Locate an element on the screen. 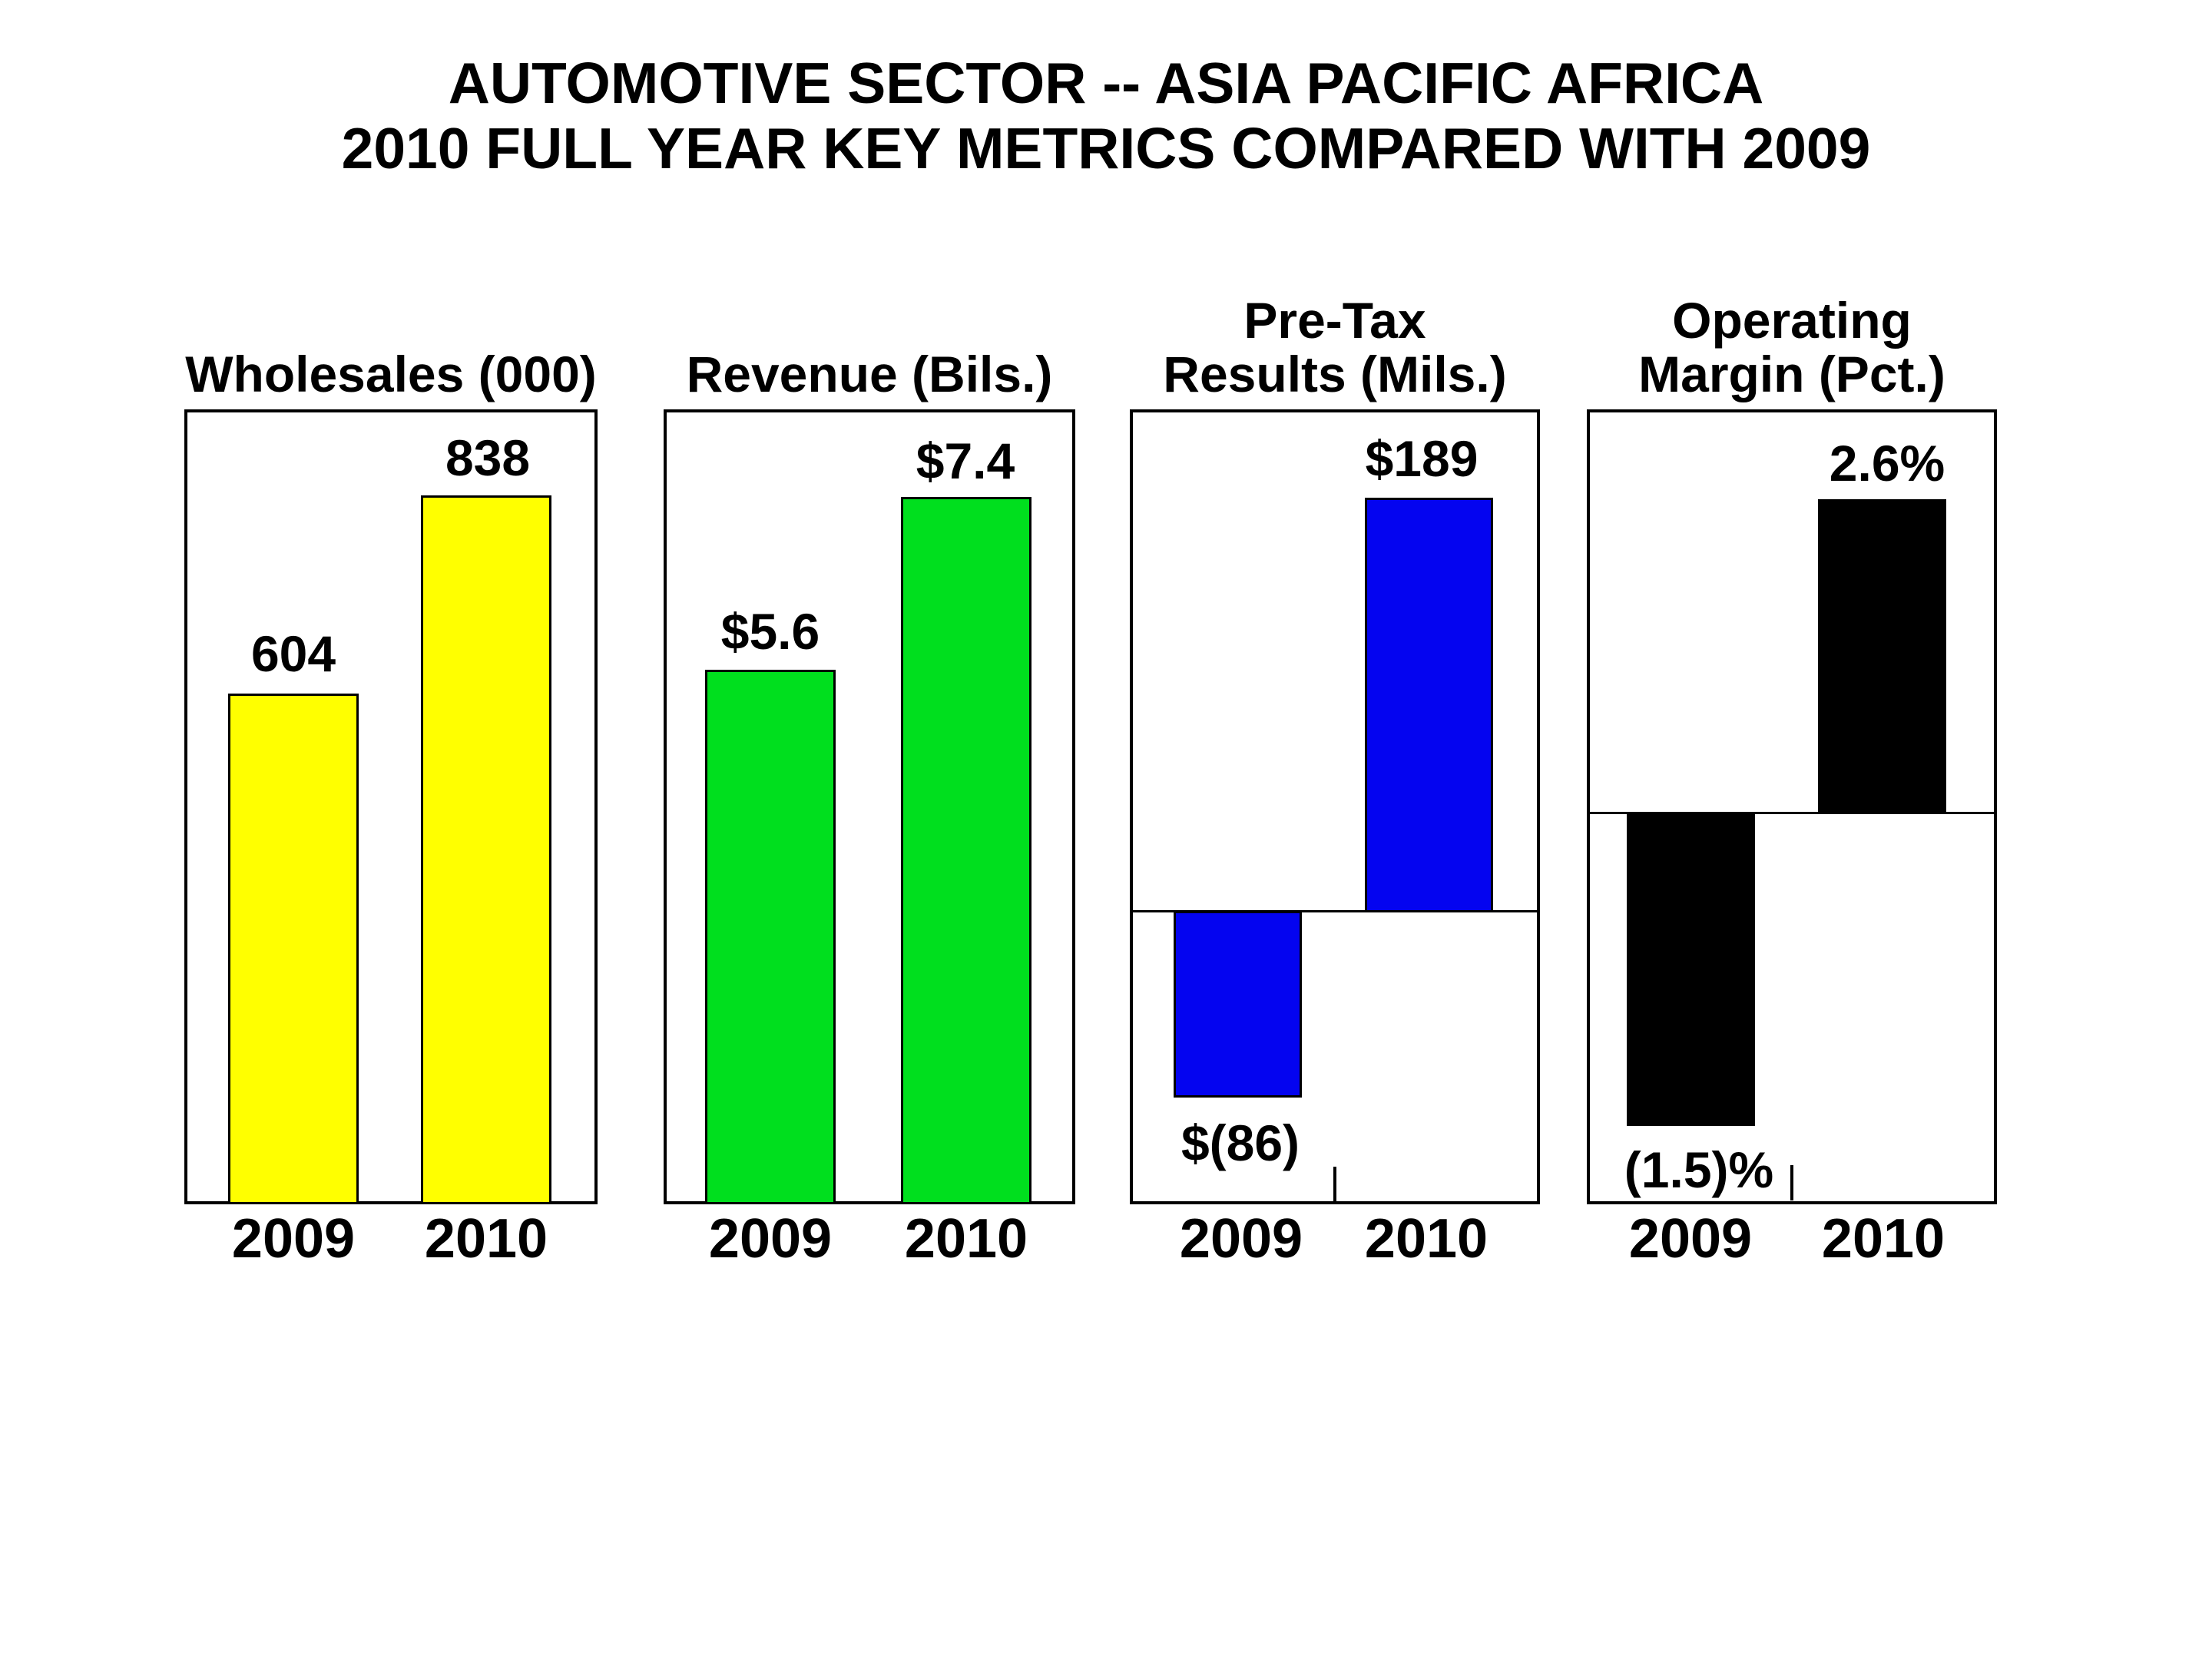 This screenshot has height=1659, width=2212. chart-title-revenue-line1: Revenue (Bils.) is located at coordinates (870, 374).